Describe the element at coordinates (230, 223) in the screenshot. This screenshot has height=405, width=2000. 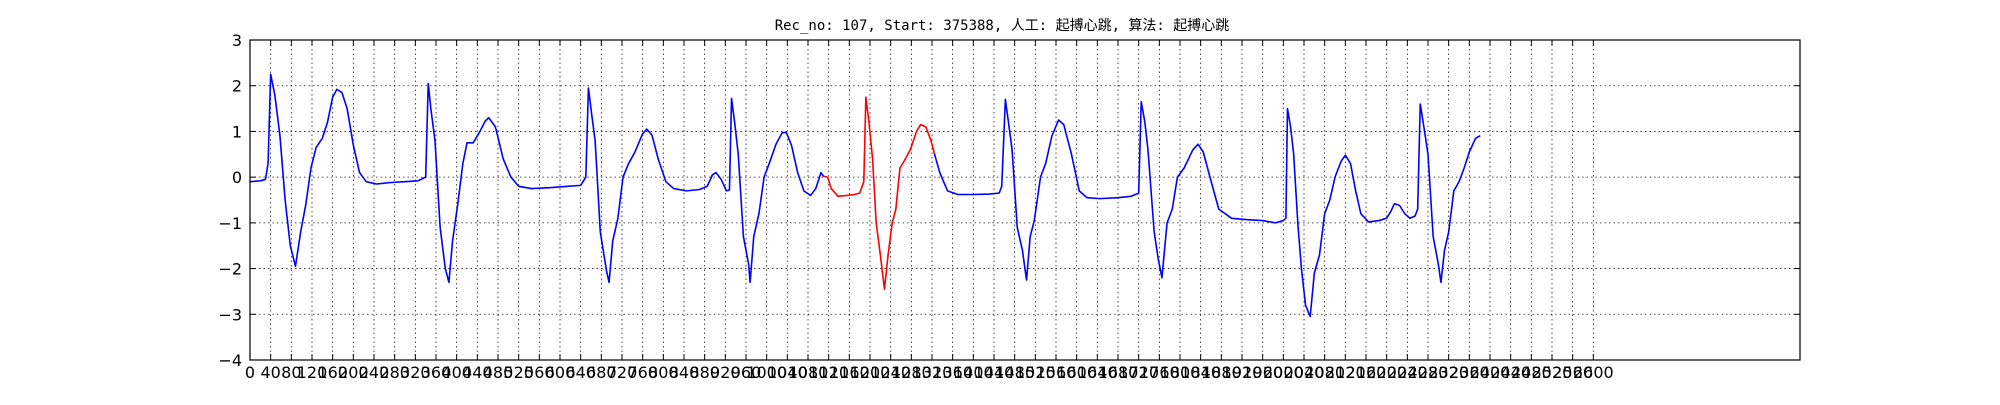
I see `y-tick-label: −1` at that location.